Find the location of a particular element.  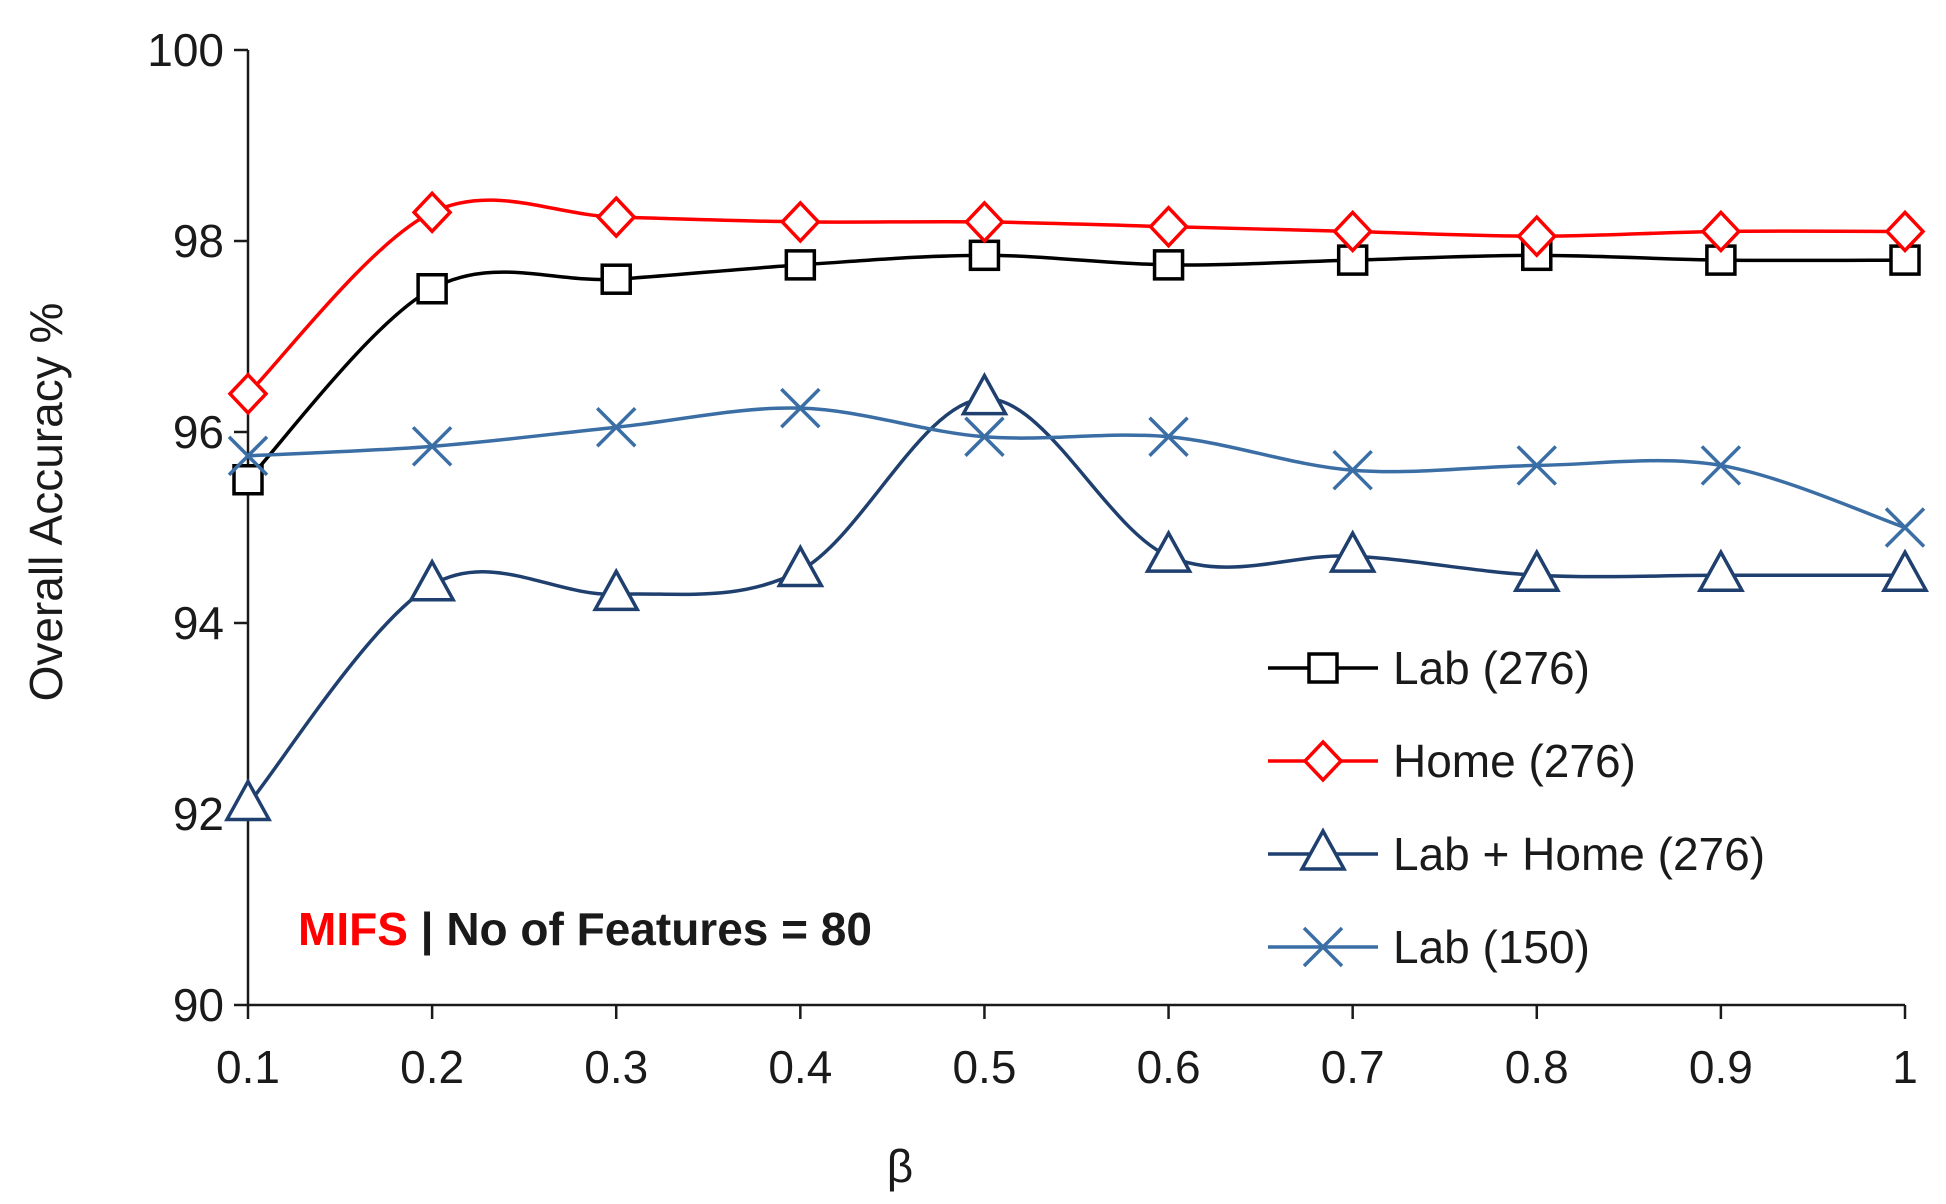

legend-entry: Home (276) is located at coordinates (1452, 761).